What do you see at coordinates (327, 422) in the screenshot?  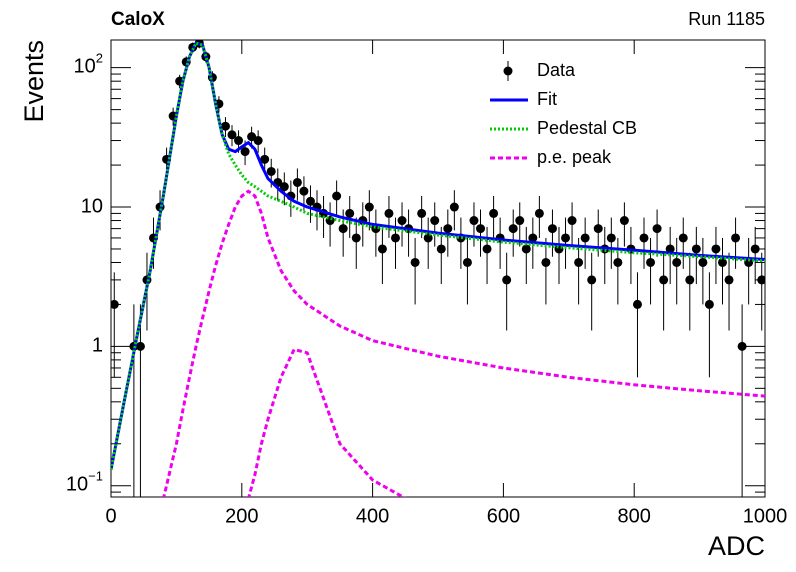 I see `fit-curve` at bounding box center [327, 422].